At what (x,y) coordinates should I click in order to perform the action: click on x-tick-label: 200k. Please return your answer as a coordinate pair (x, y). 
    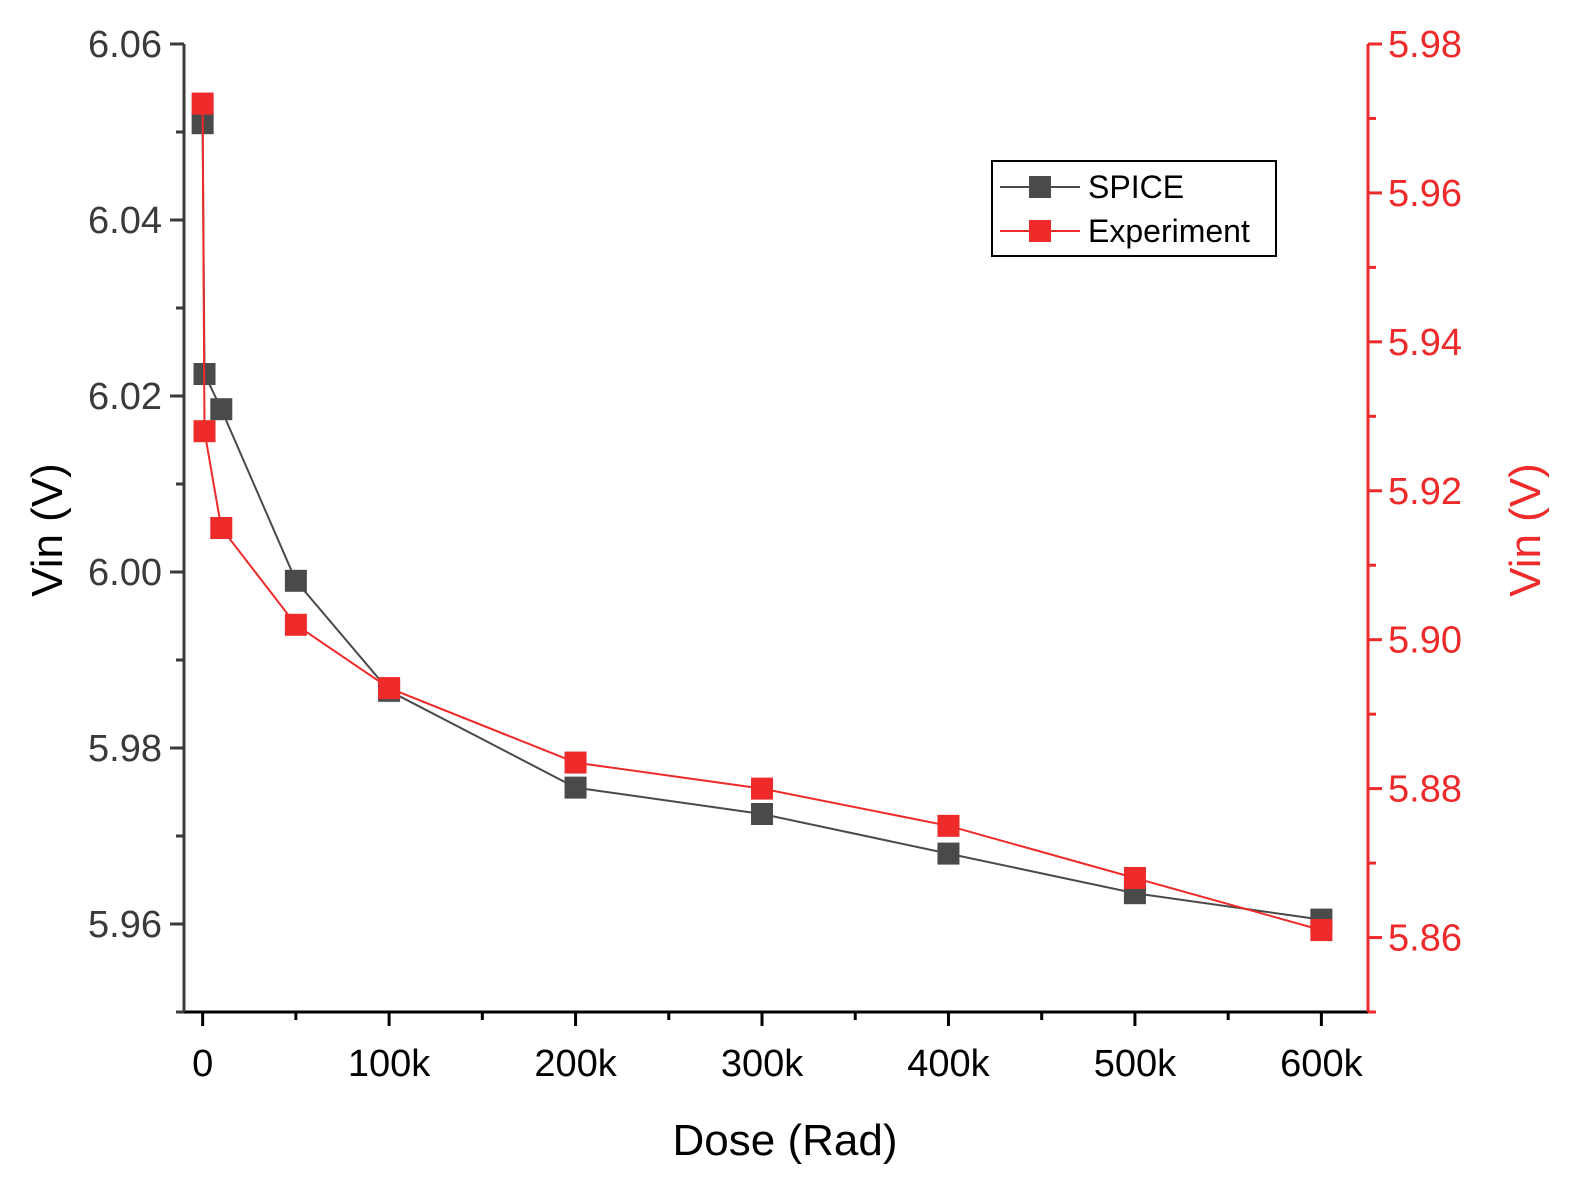
    Looking at the image, I should click on (575, 1064).